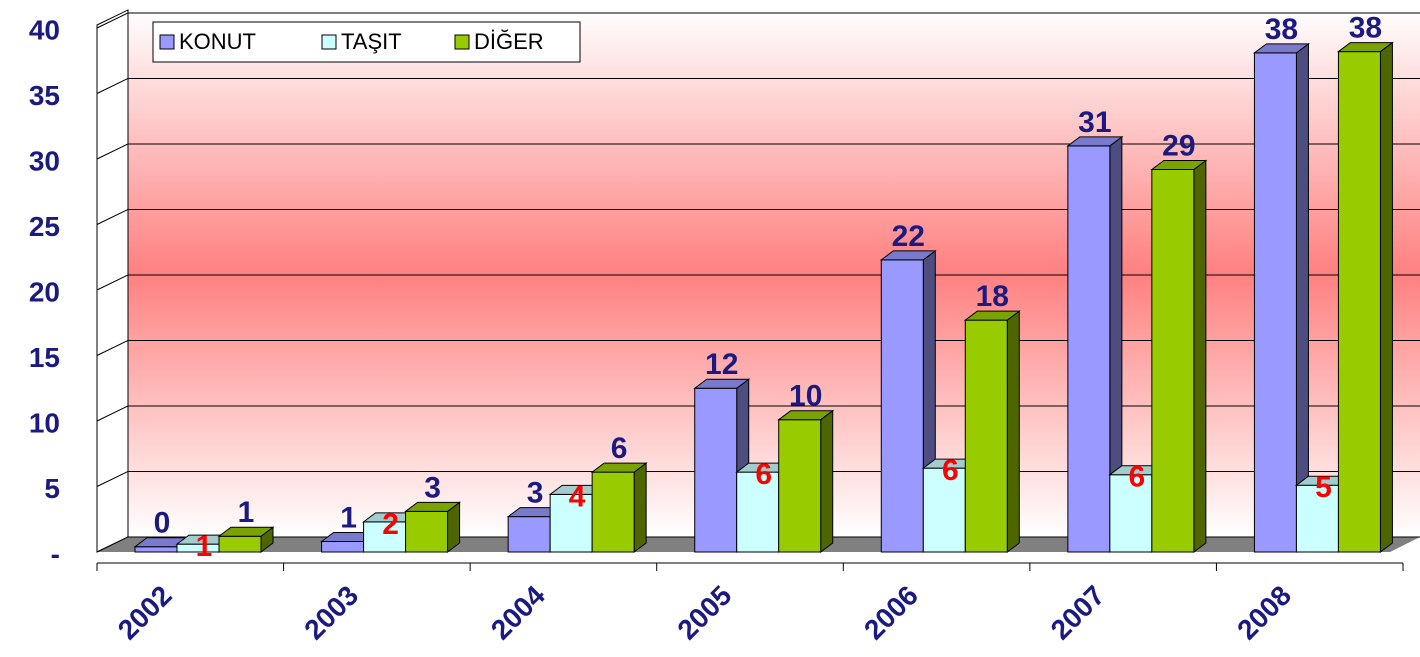 The height and width of the screenshot is (657, 1420). What do you see at coordinates (331, 613) in the screenshot?
I see `x-tick-label: 2003` at bounding box center [331, 613].